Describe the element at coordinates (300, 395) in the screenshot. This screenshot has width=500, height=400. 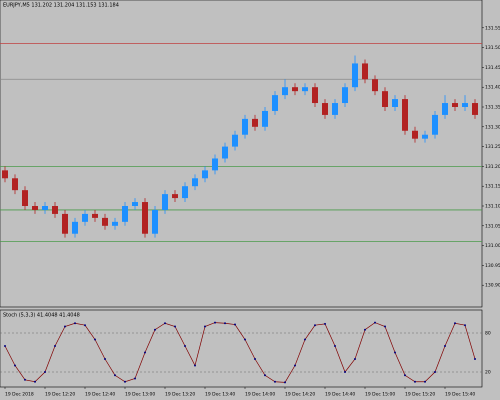
I see `x-tick-label: 19 Dec 14:20` at that location.